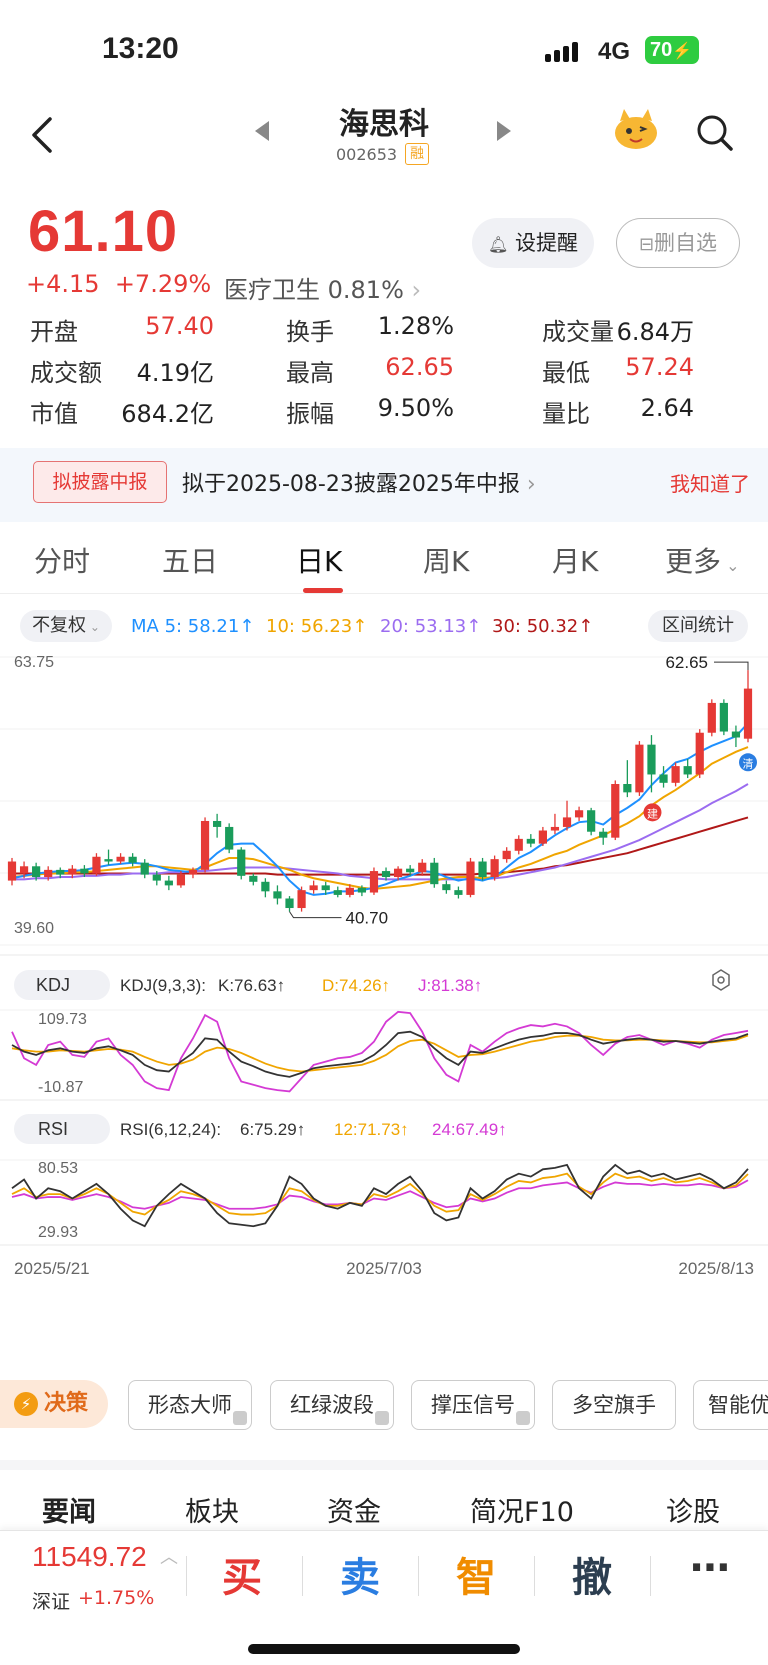  Describe the element at coordinates (652, 812) in the screenshot. I see `buy-badge` at that location.